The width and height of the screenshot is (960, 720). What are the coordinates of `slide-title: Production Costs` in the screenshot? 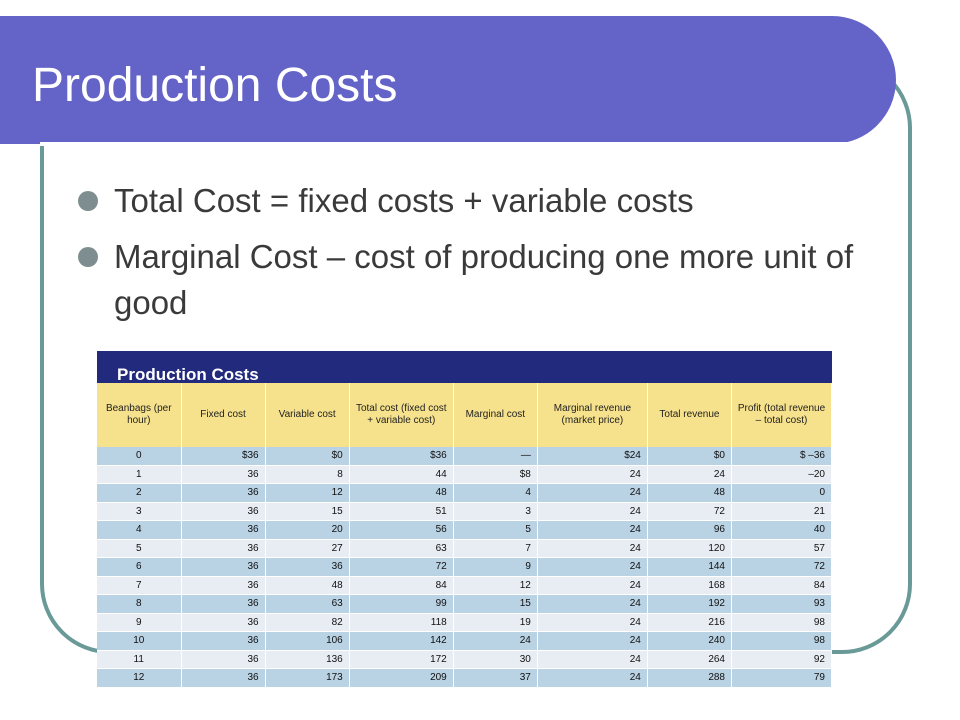 It's located at (215, 85).